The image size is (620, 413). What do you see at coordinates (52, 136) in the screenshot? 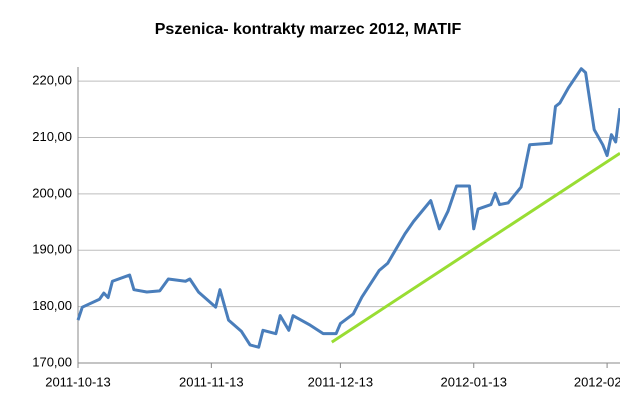
I see `y-tick-label: 210,00` at bounding box center [52, 136].